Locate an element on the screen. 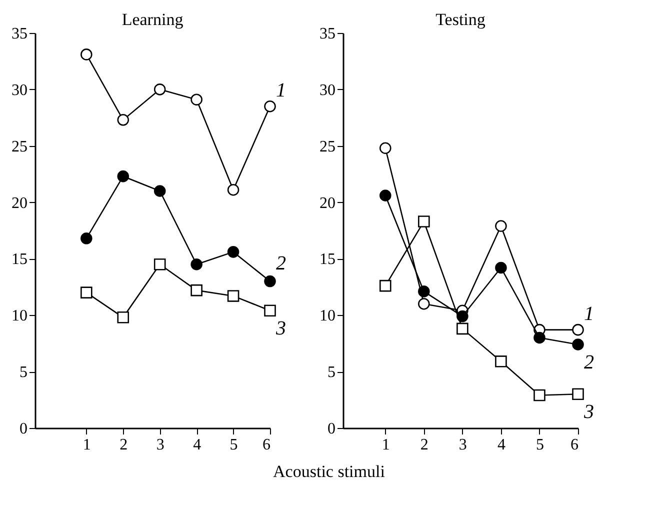 Image resolution: width=658 pixels, height=531 pixels. chart-title: Testing is located at coordinates (461, 19).